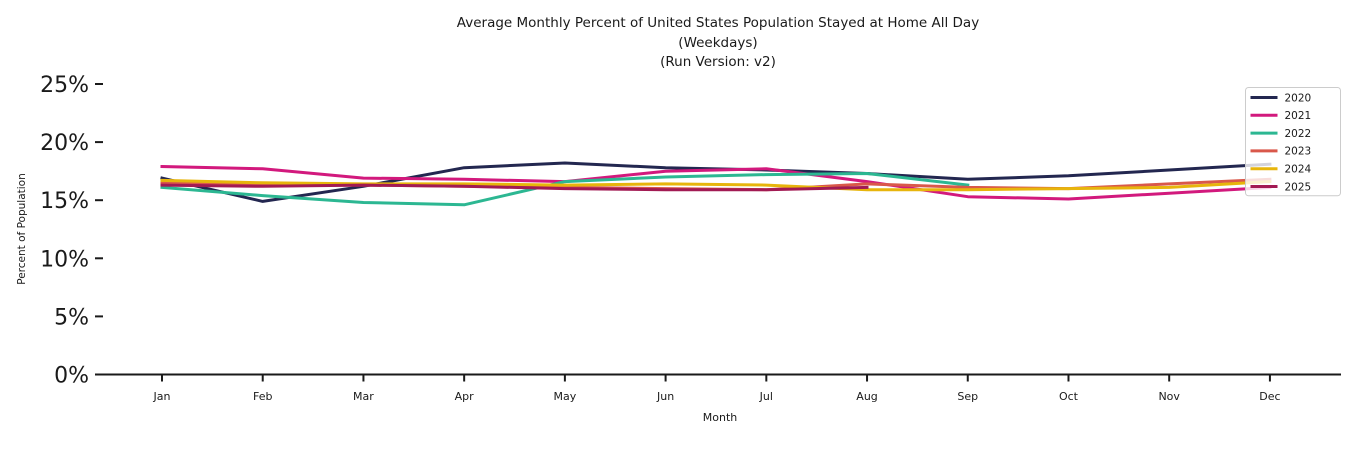 The width and height of the screenshot is (1350, 454). Describe the element at coordinates (1281, 187) in the screenshot. I see `legend-entry-2025: 2025` at that location.